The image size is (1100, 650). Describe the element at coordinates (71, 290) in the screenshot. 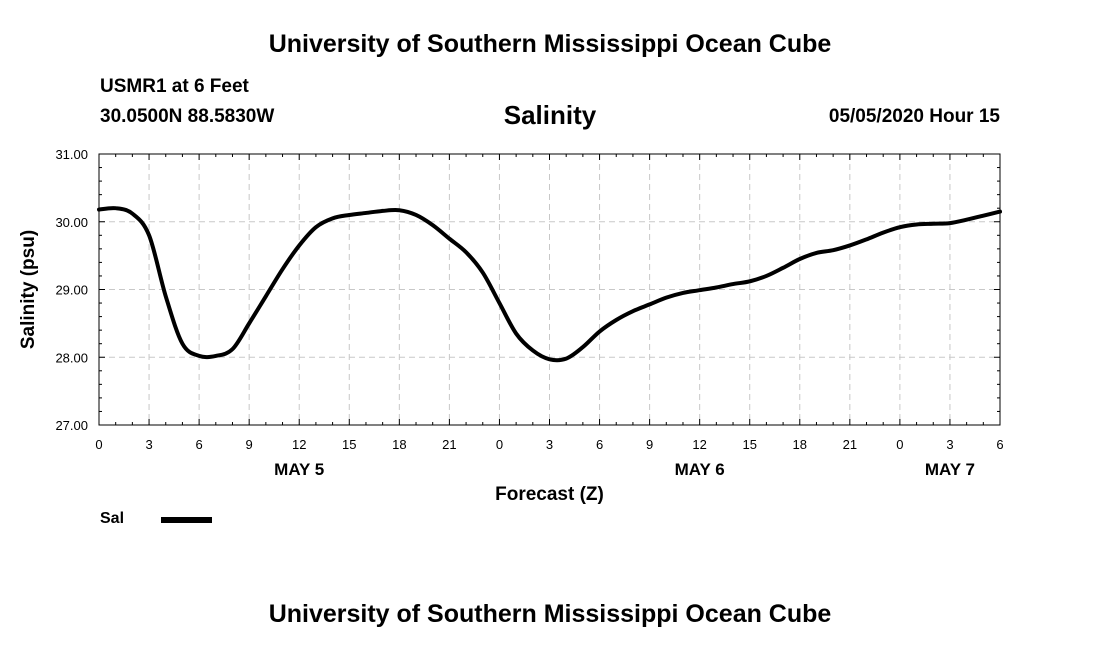

I see `y-tick-label: 29.00` at that location.